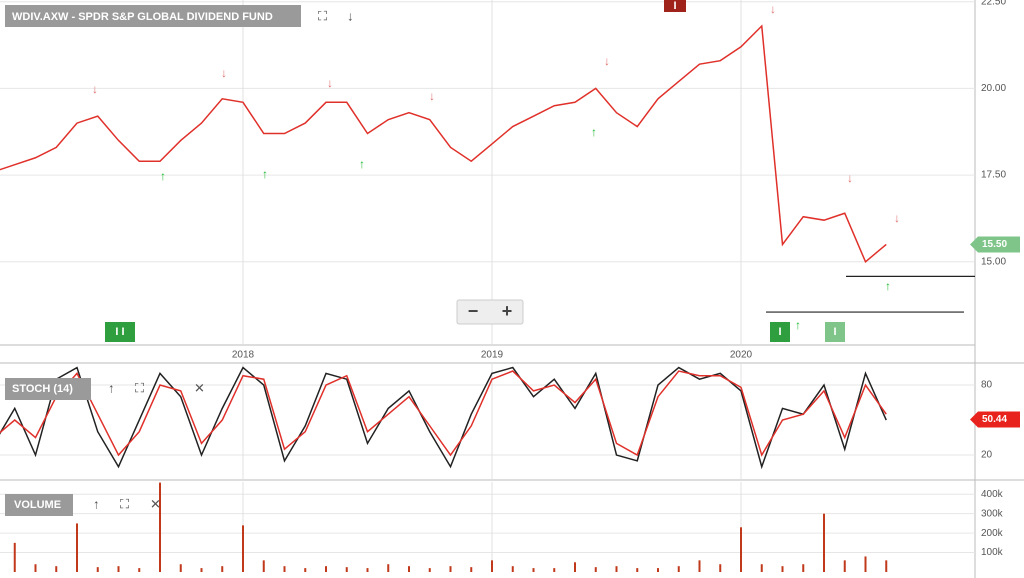 This screenshot has height=578, width=1024. I want to click on marker, so click(675, 6).